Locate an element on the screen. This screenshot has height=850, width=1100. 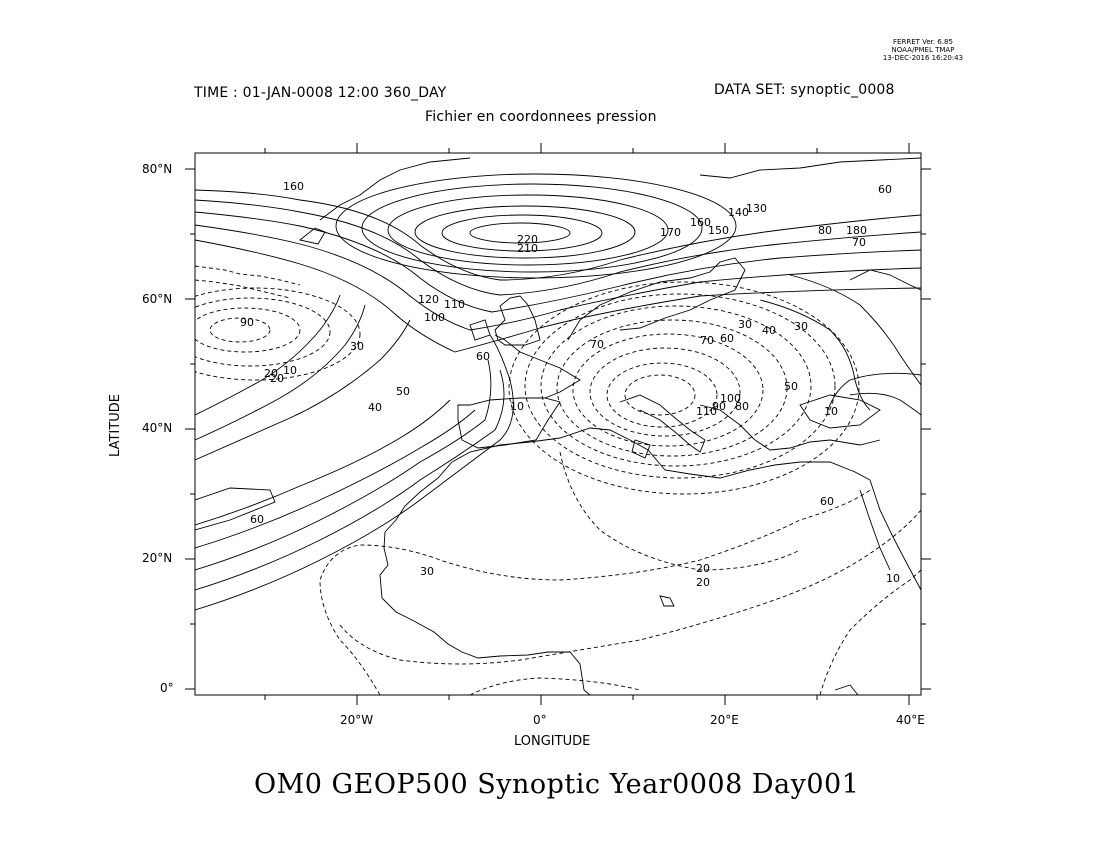
lon-tick-label: 40°E is located at coordinates (910, 720).